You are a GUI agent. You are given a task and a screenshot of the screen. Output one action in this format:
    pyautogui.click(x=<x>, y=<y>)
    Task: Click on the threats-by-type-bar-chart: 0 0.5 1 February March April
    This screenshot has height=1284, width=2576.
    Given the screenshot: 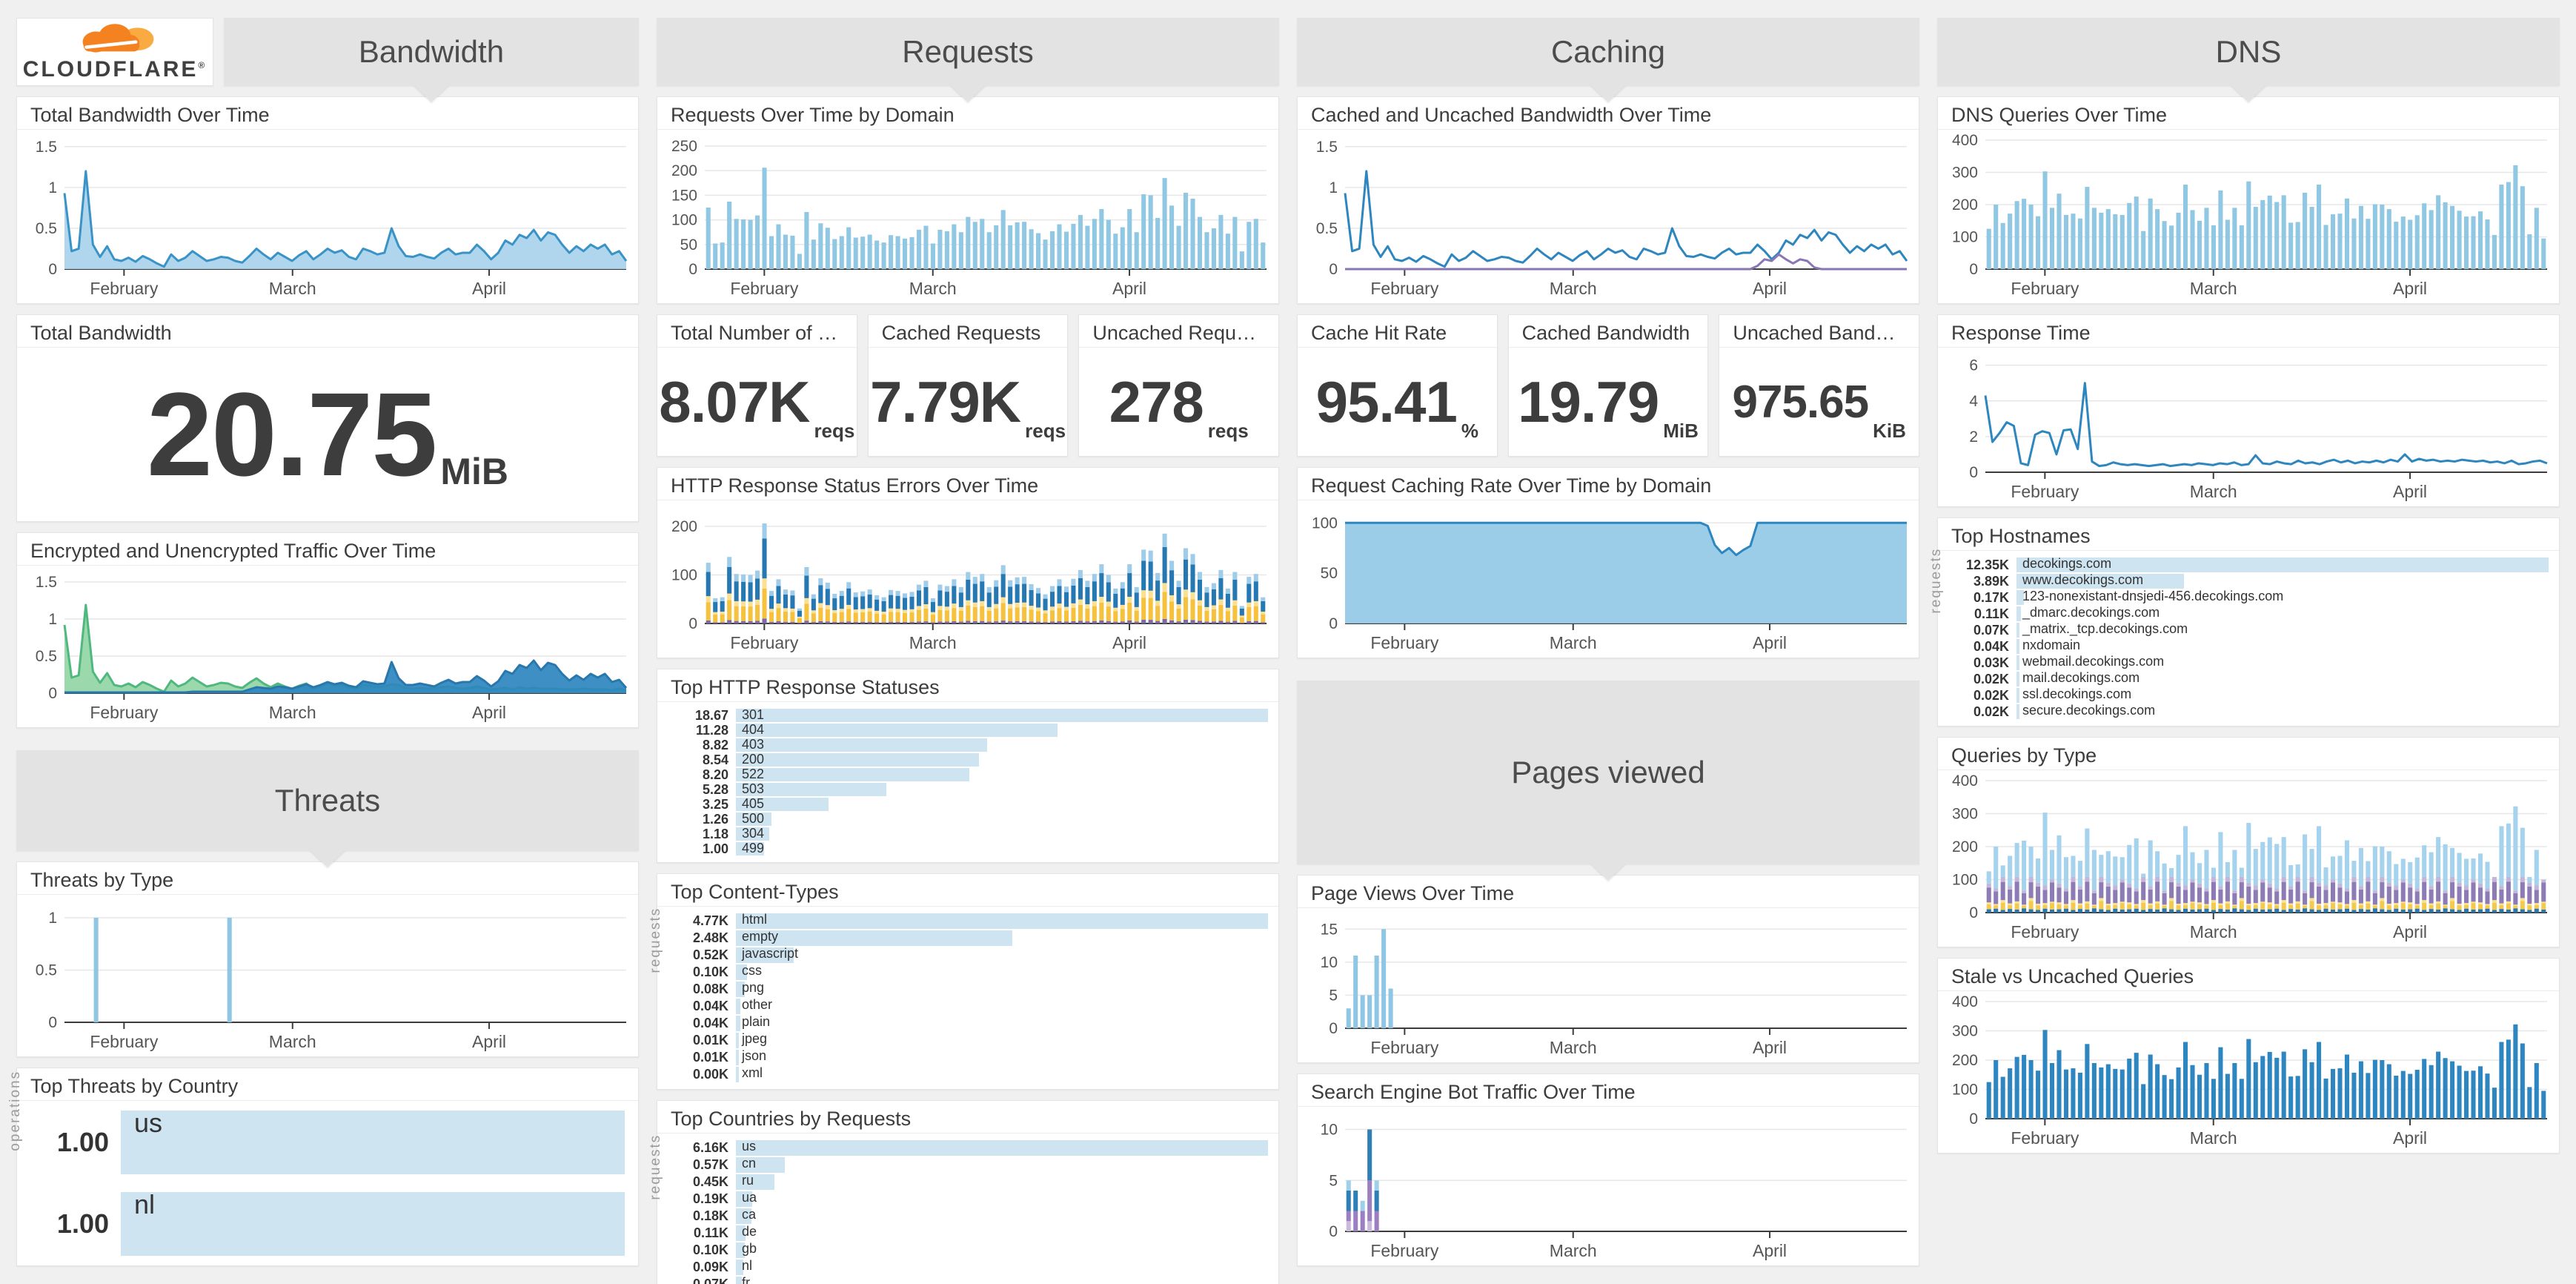 What is the action you would take?
    pyautogui.click(x=327, y=975)
    